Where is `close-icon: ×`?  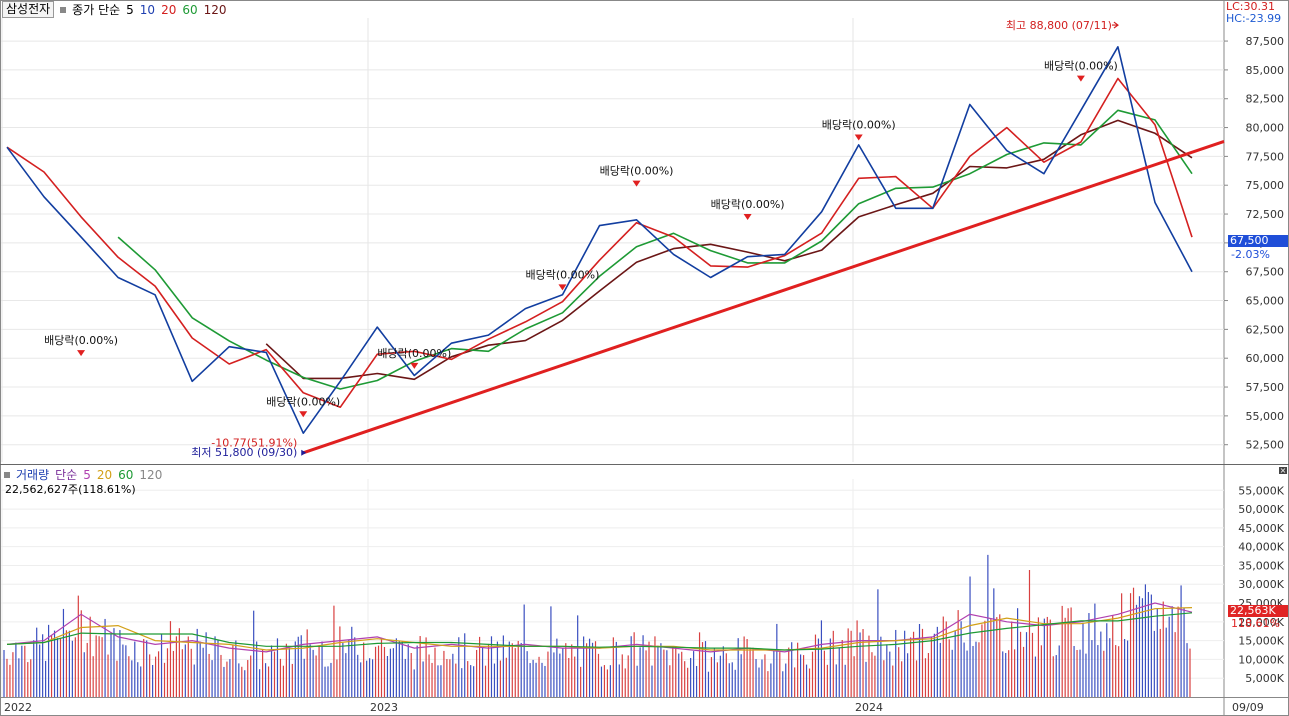
close-icon: × is located at coordinates (1283, 470).